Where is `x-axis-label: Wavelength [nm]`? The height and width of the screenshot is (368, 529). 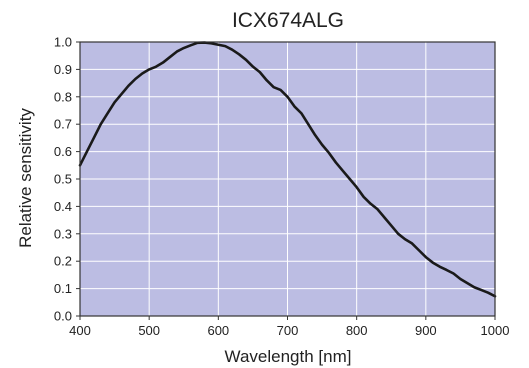 x-axis-label: Wavelength [nm] is located at coordinates (288, 356).